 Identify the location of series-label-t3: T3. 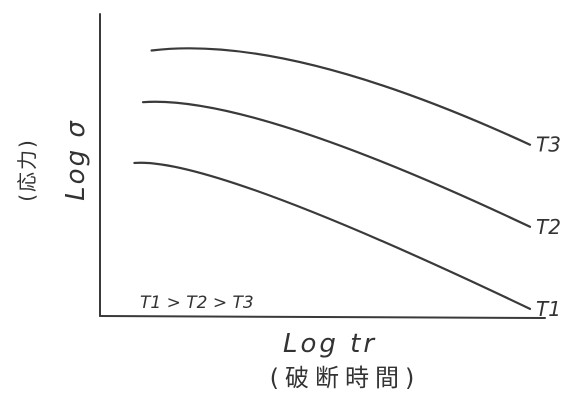
(548, 145).